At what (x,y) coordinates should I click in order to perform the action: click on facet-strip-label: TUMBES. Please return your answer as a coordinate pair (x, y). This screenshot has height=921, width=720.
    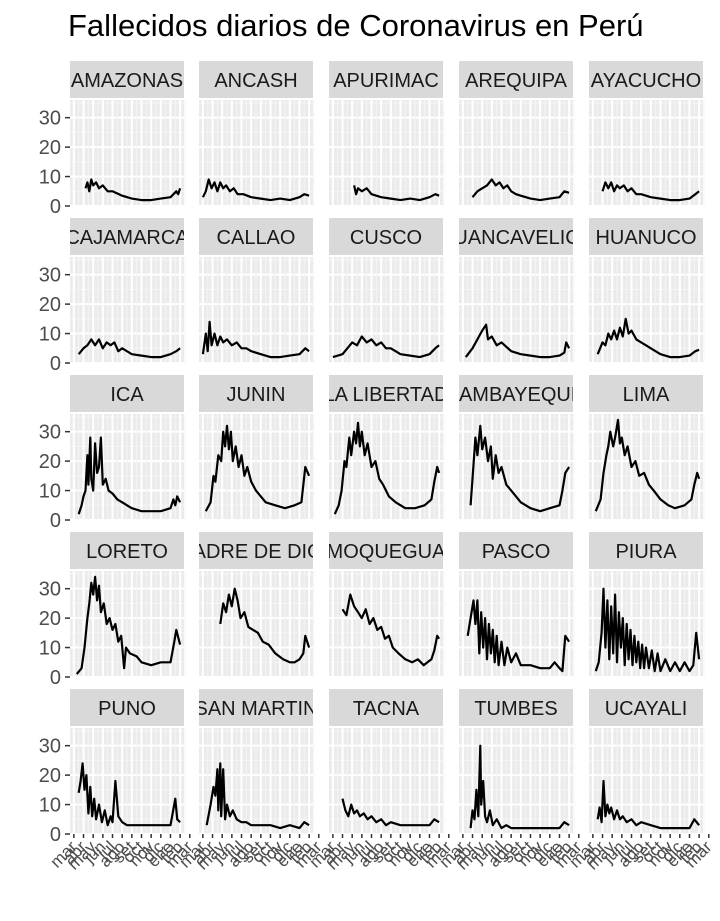
    Looking at the image, I should click on (515, 709).